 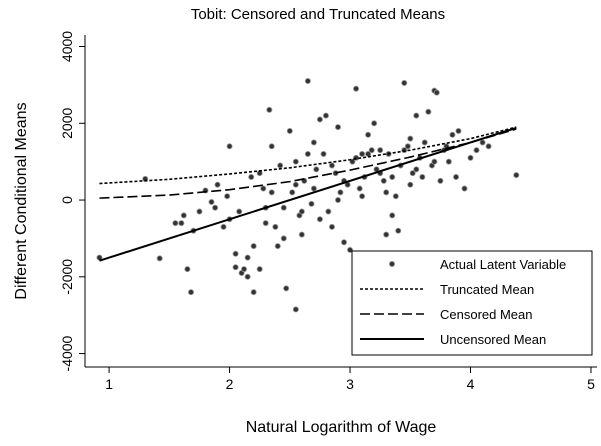 What do you see at coordinates (67, 353) in the screenshot?
I see `y-tick-label: -4000` at bounding box center [67, 353].